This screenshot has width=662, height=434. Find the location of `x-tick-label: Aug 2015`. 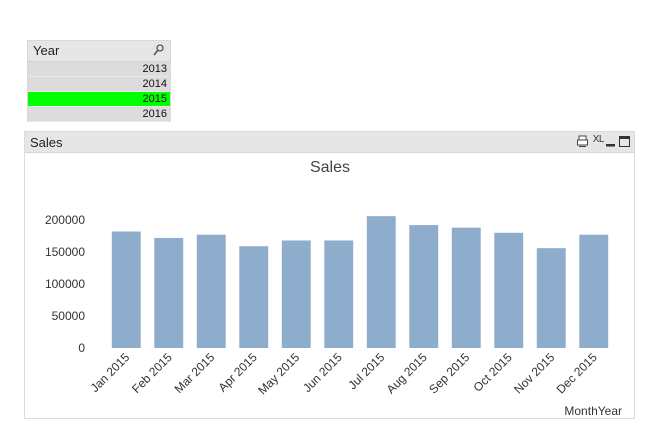

x-tick-label: Aug 2015 is located at coordinates (407, 373).